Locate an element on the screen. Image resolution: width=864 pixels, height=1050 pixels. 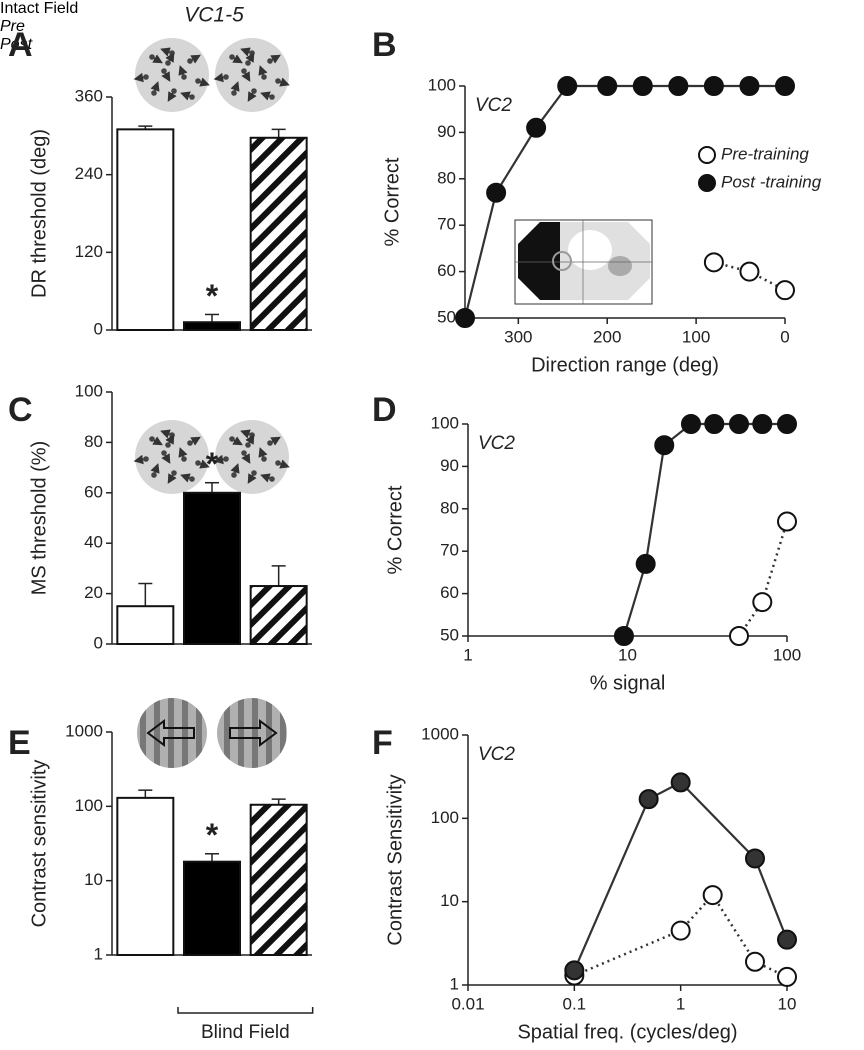
legend-label: Pre-training is located at coordinates (765, 153).